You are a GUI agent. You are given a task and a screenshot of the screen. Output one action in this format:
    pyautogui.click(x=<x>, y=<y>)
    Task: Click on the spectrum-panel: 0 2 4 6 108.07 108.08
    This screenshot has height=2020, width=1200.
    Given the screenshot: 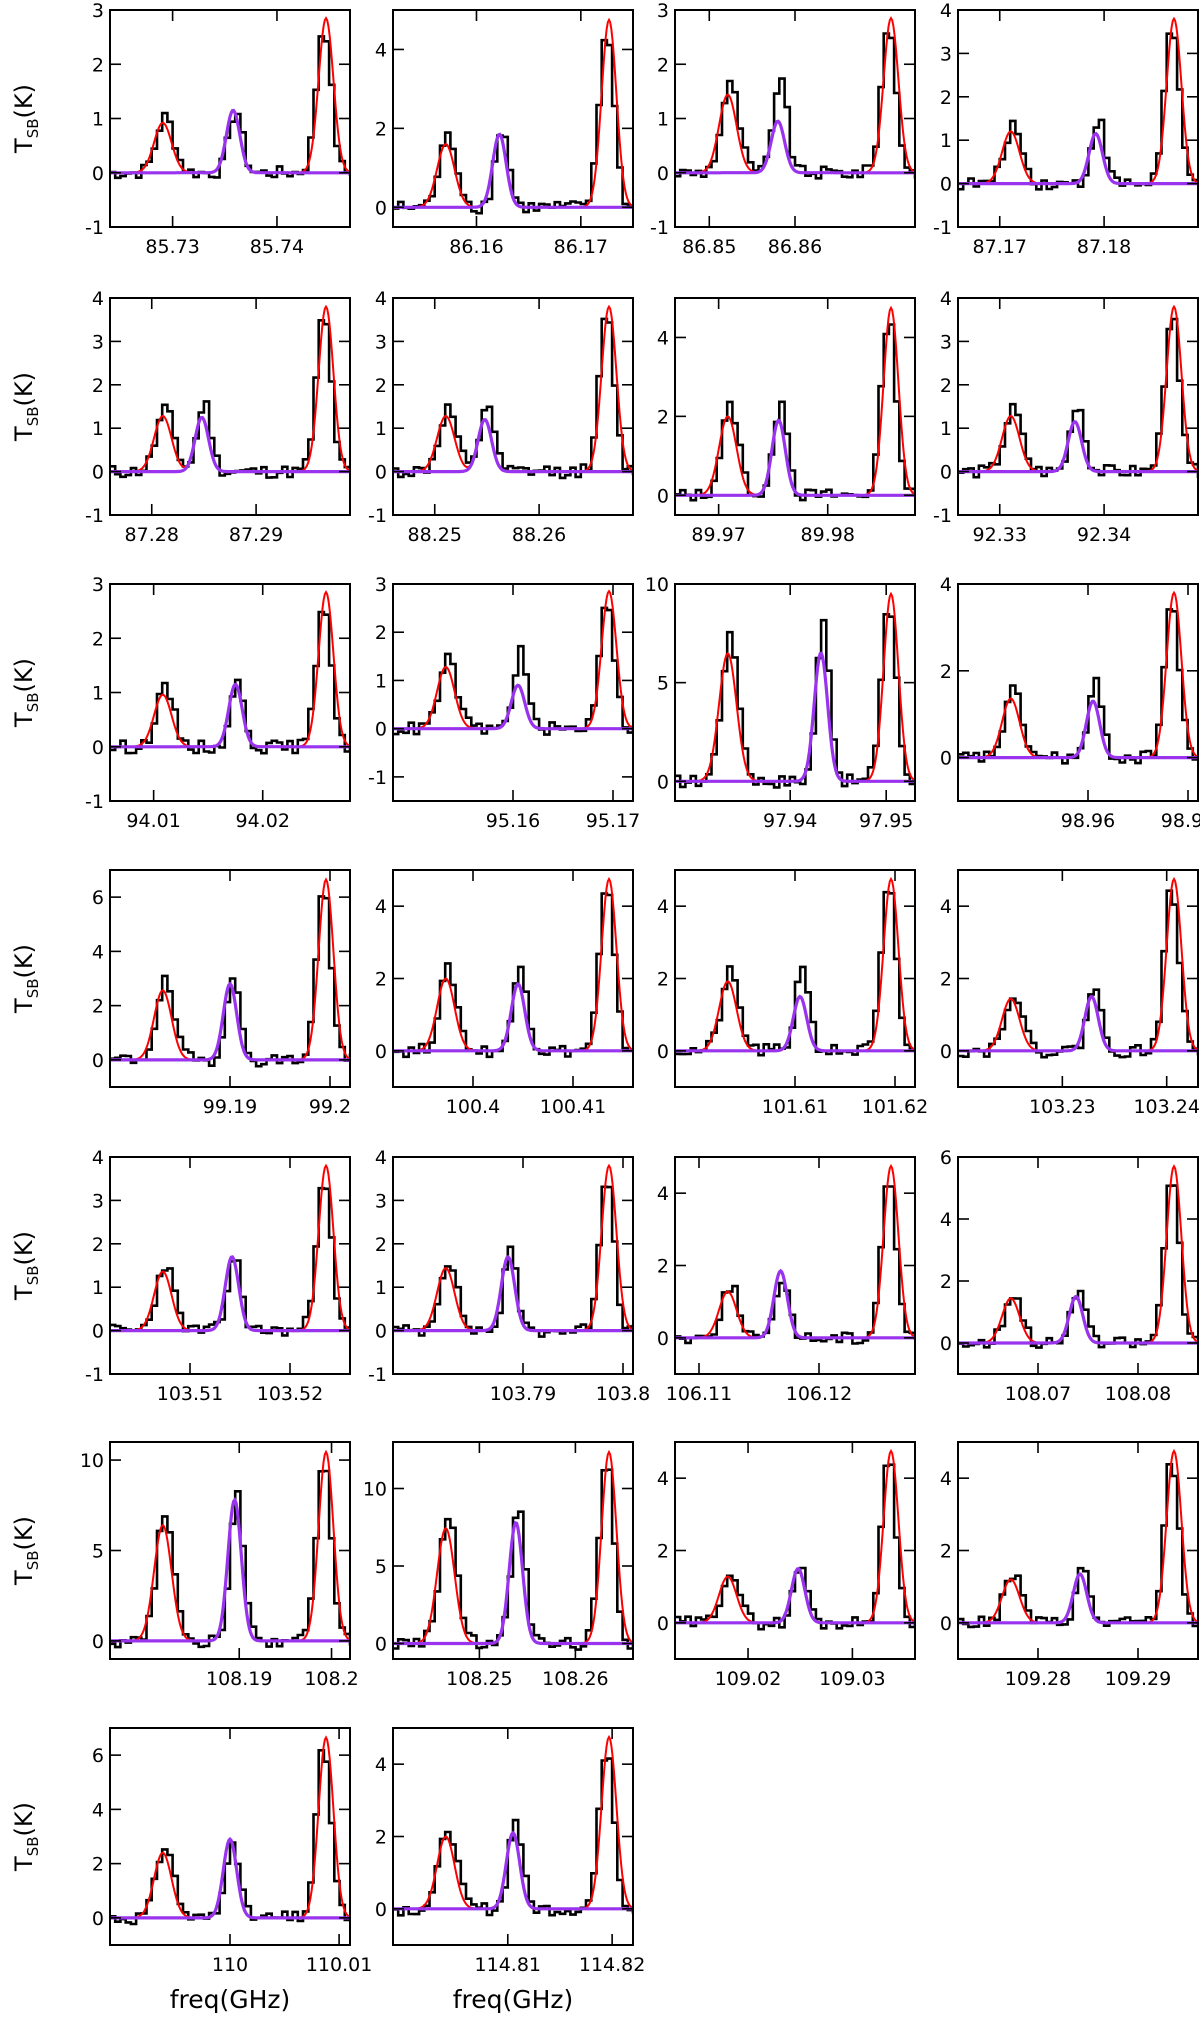 What is the action you would take?
    pyautogui.click(x=1069, y=1276)
    